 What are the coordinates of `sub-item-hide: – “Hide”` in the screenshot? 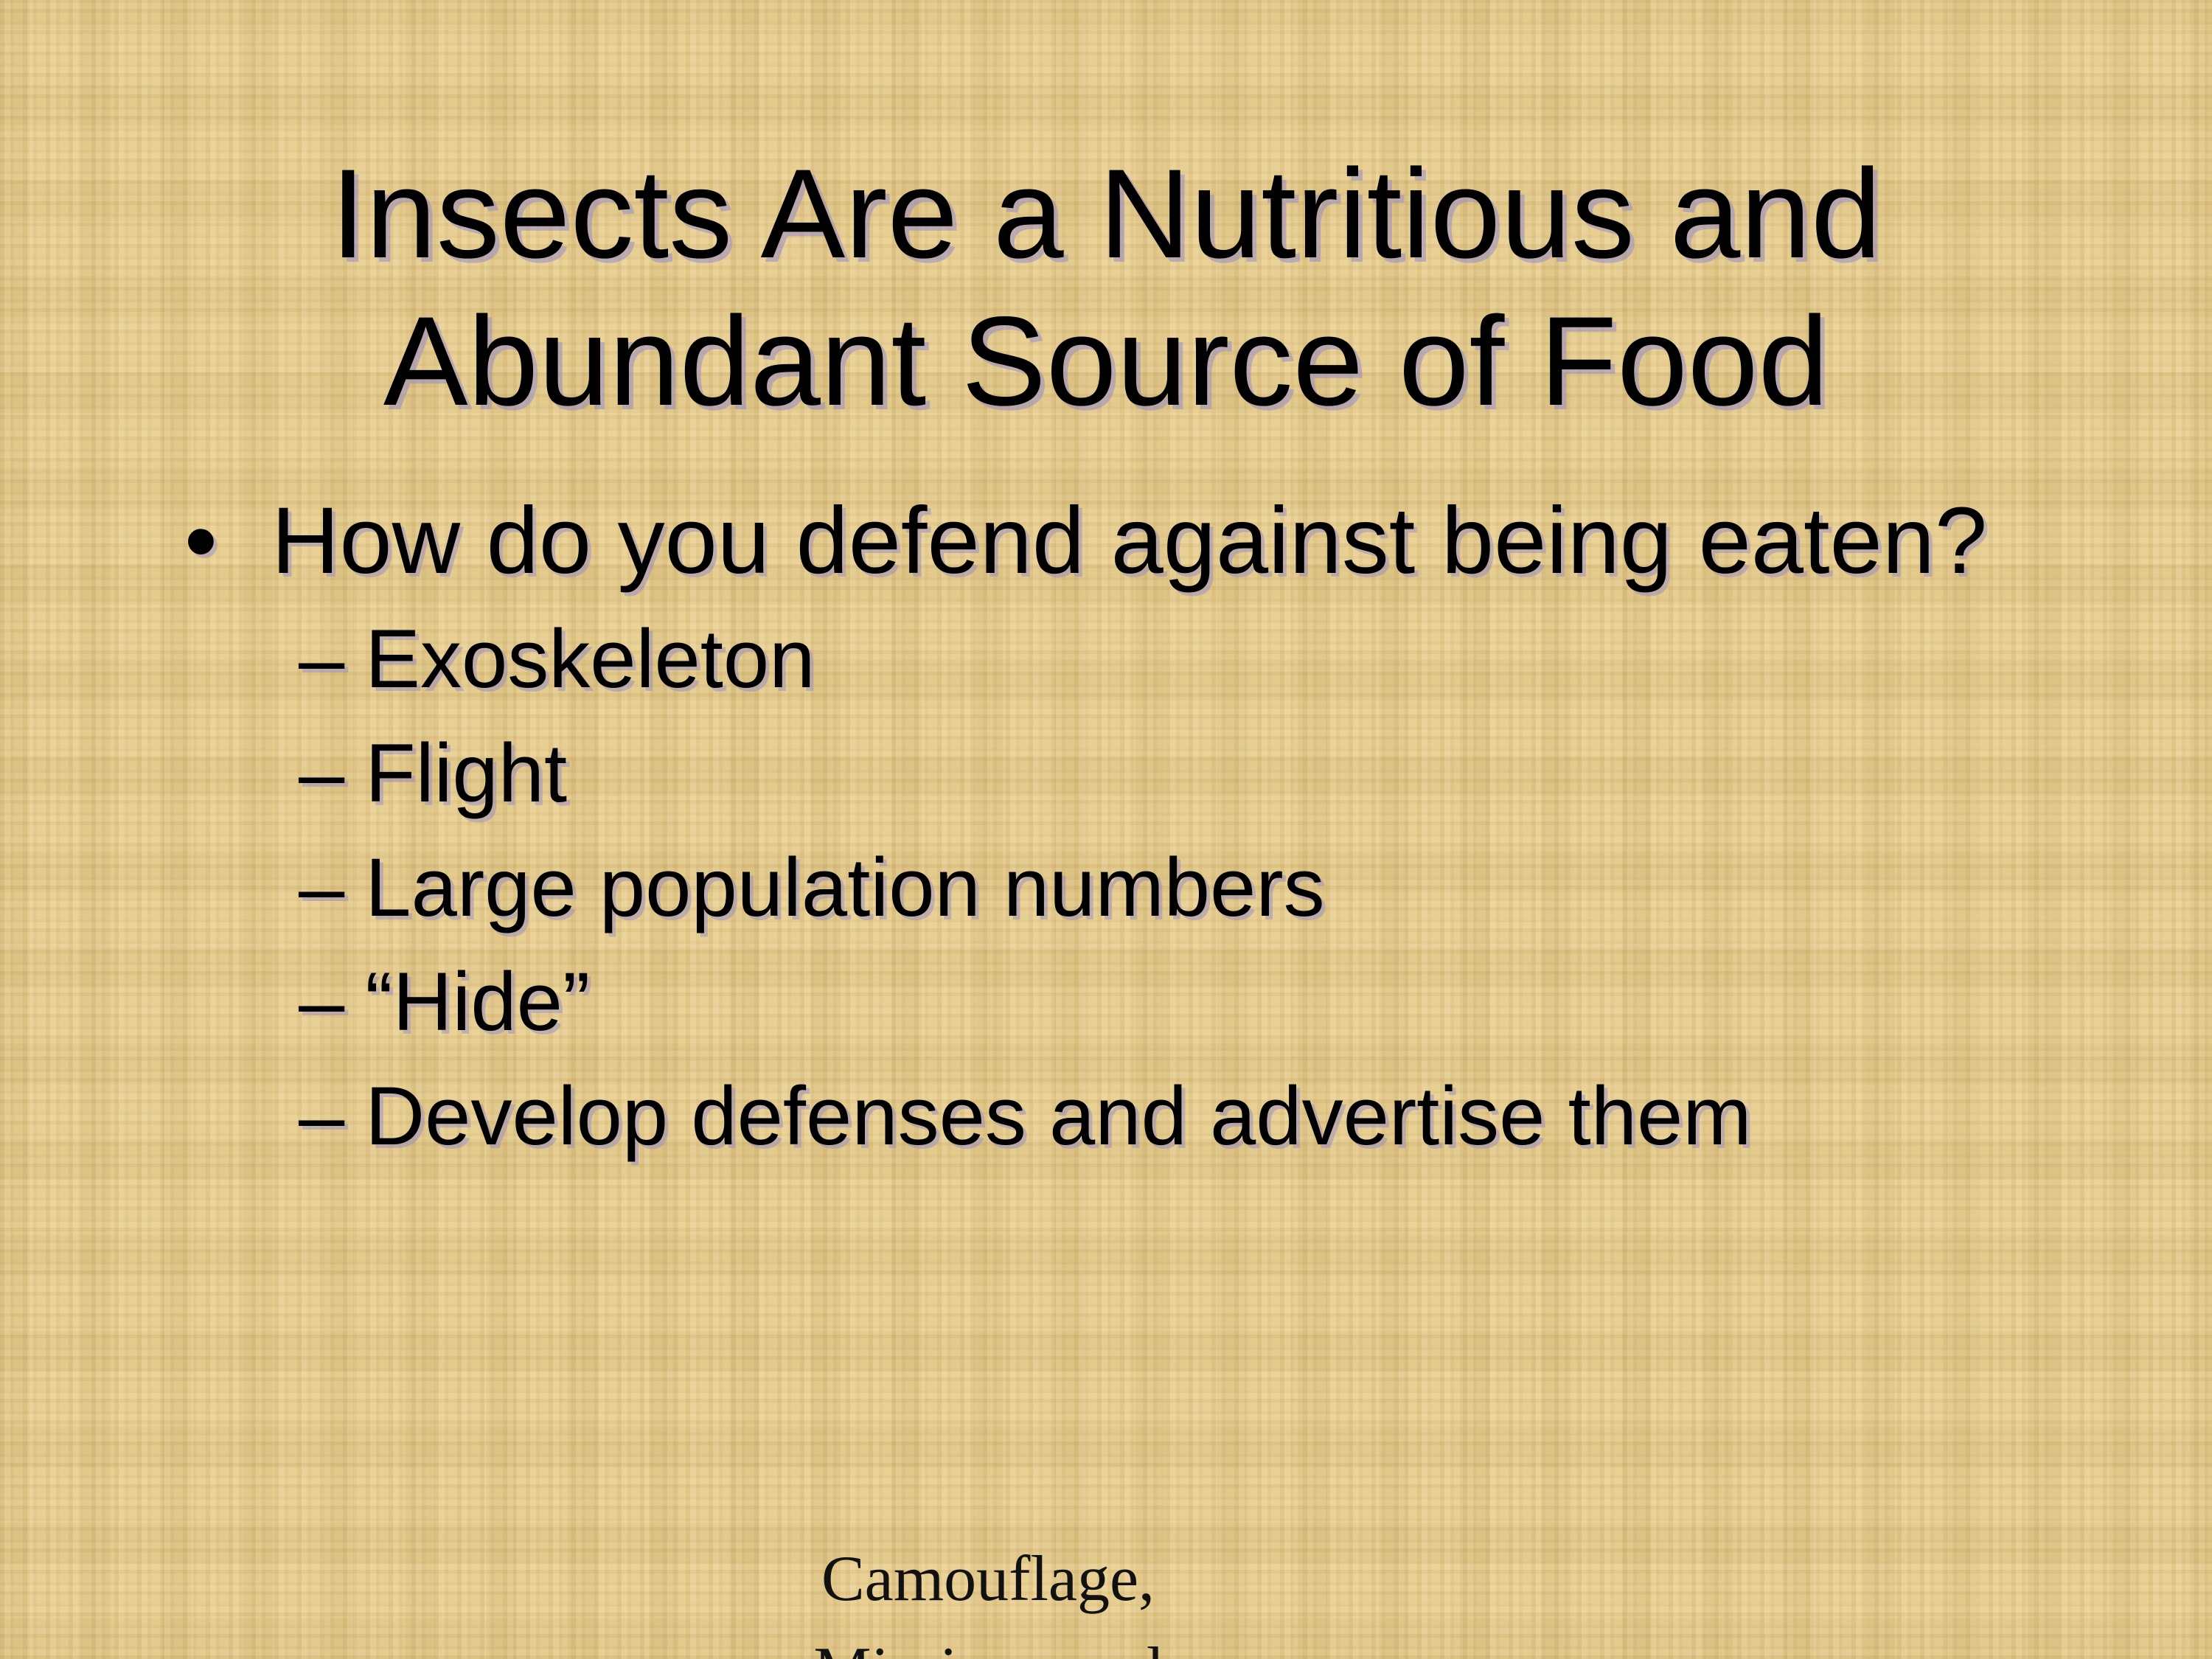 It's located at (1163, 1002).